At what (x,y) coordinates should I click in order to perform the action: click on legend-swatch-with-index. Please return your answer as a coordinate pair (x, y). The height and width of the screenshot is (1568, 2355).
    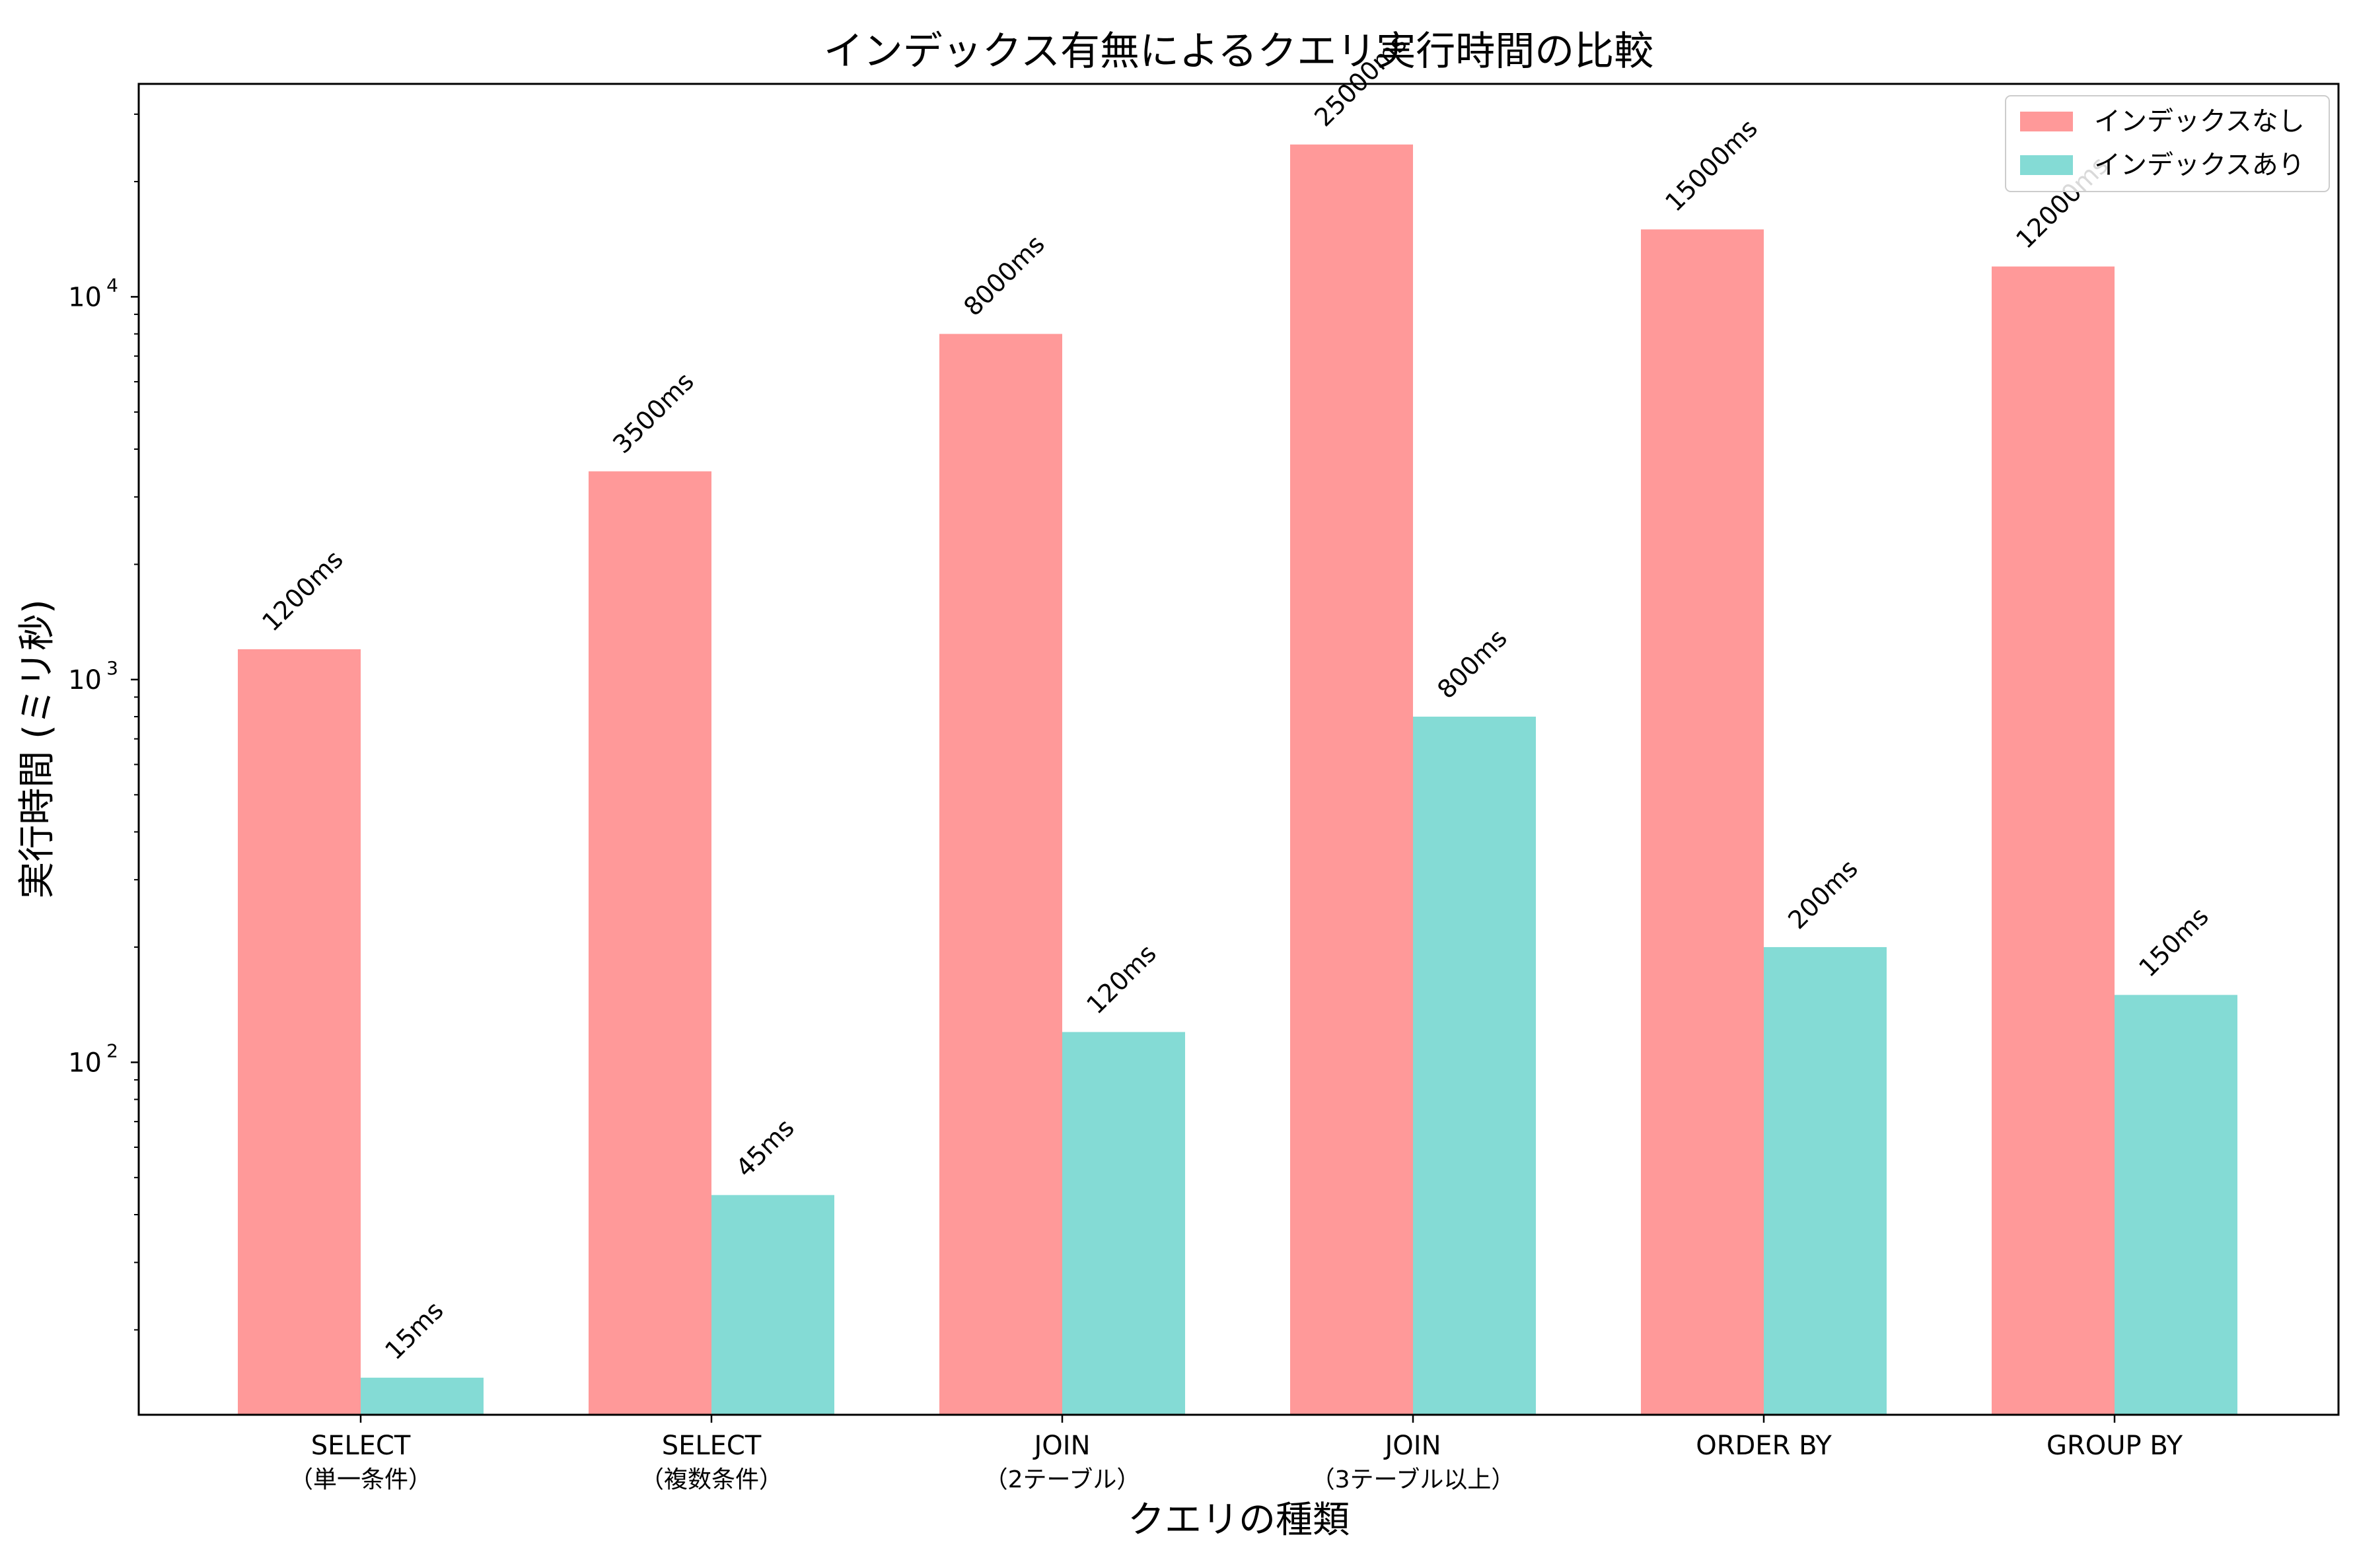
    Looking at the image, I should click on (2046, 165).